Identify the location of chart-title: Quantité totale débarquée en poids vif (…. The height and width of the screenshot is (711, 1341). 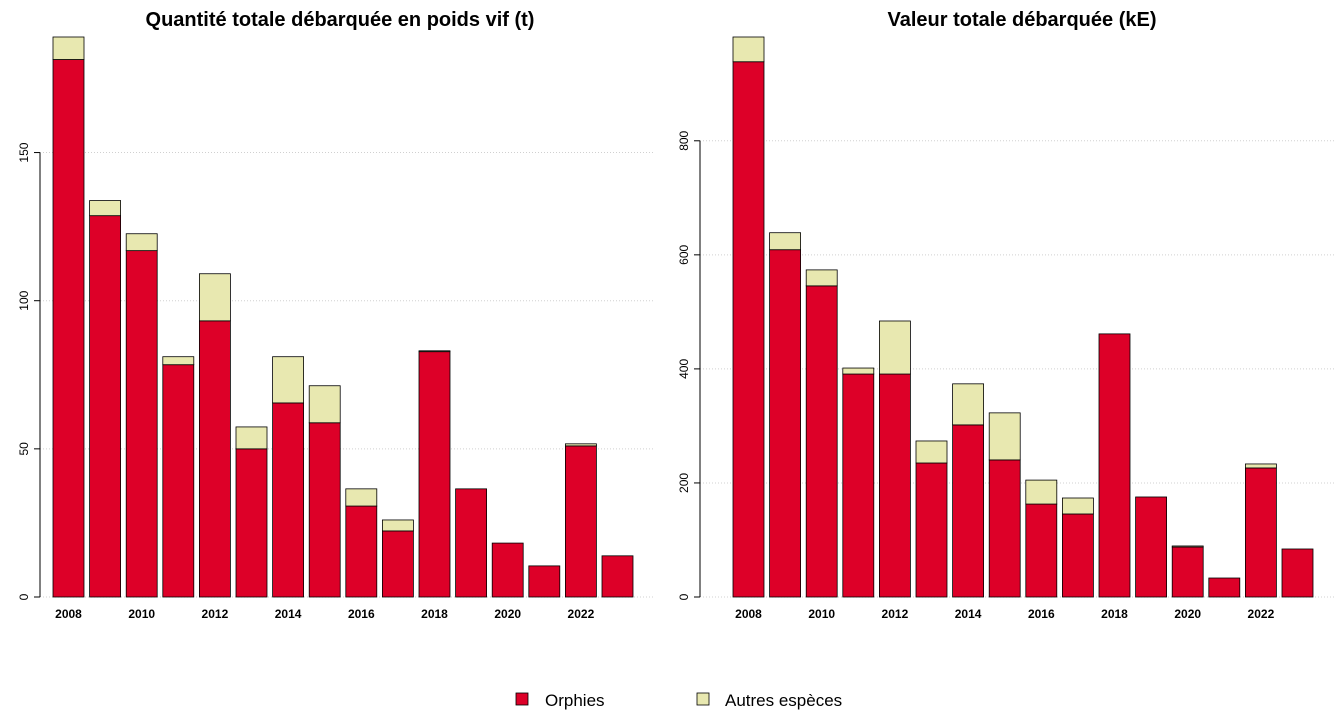
(340, 20).